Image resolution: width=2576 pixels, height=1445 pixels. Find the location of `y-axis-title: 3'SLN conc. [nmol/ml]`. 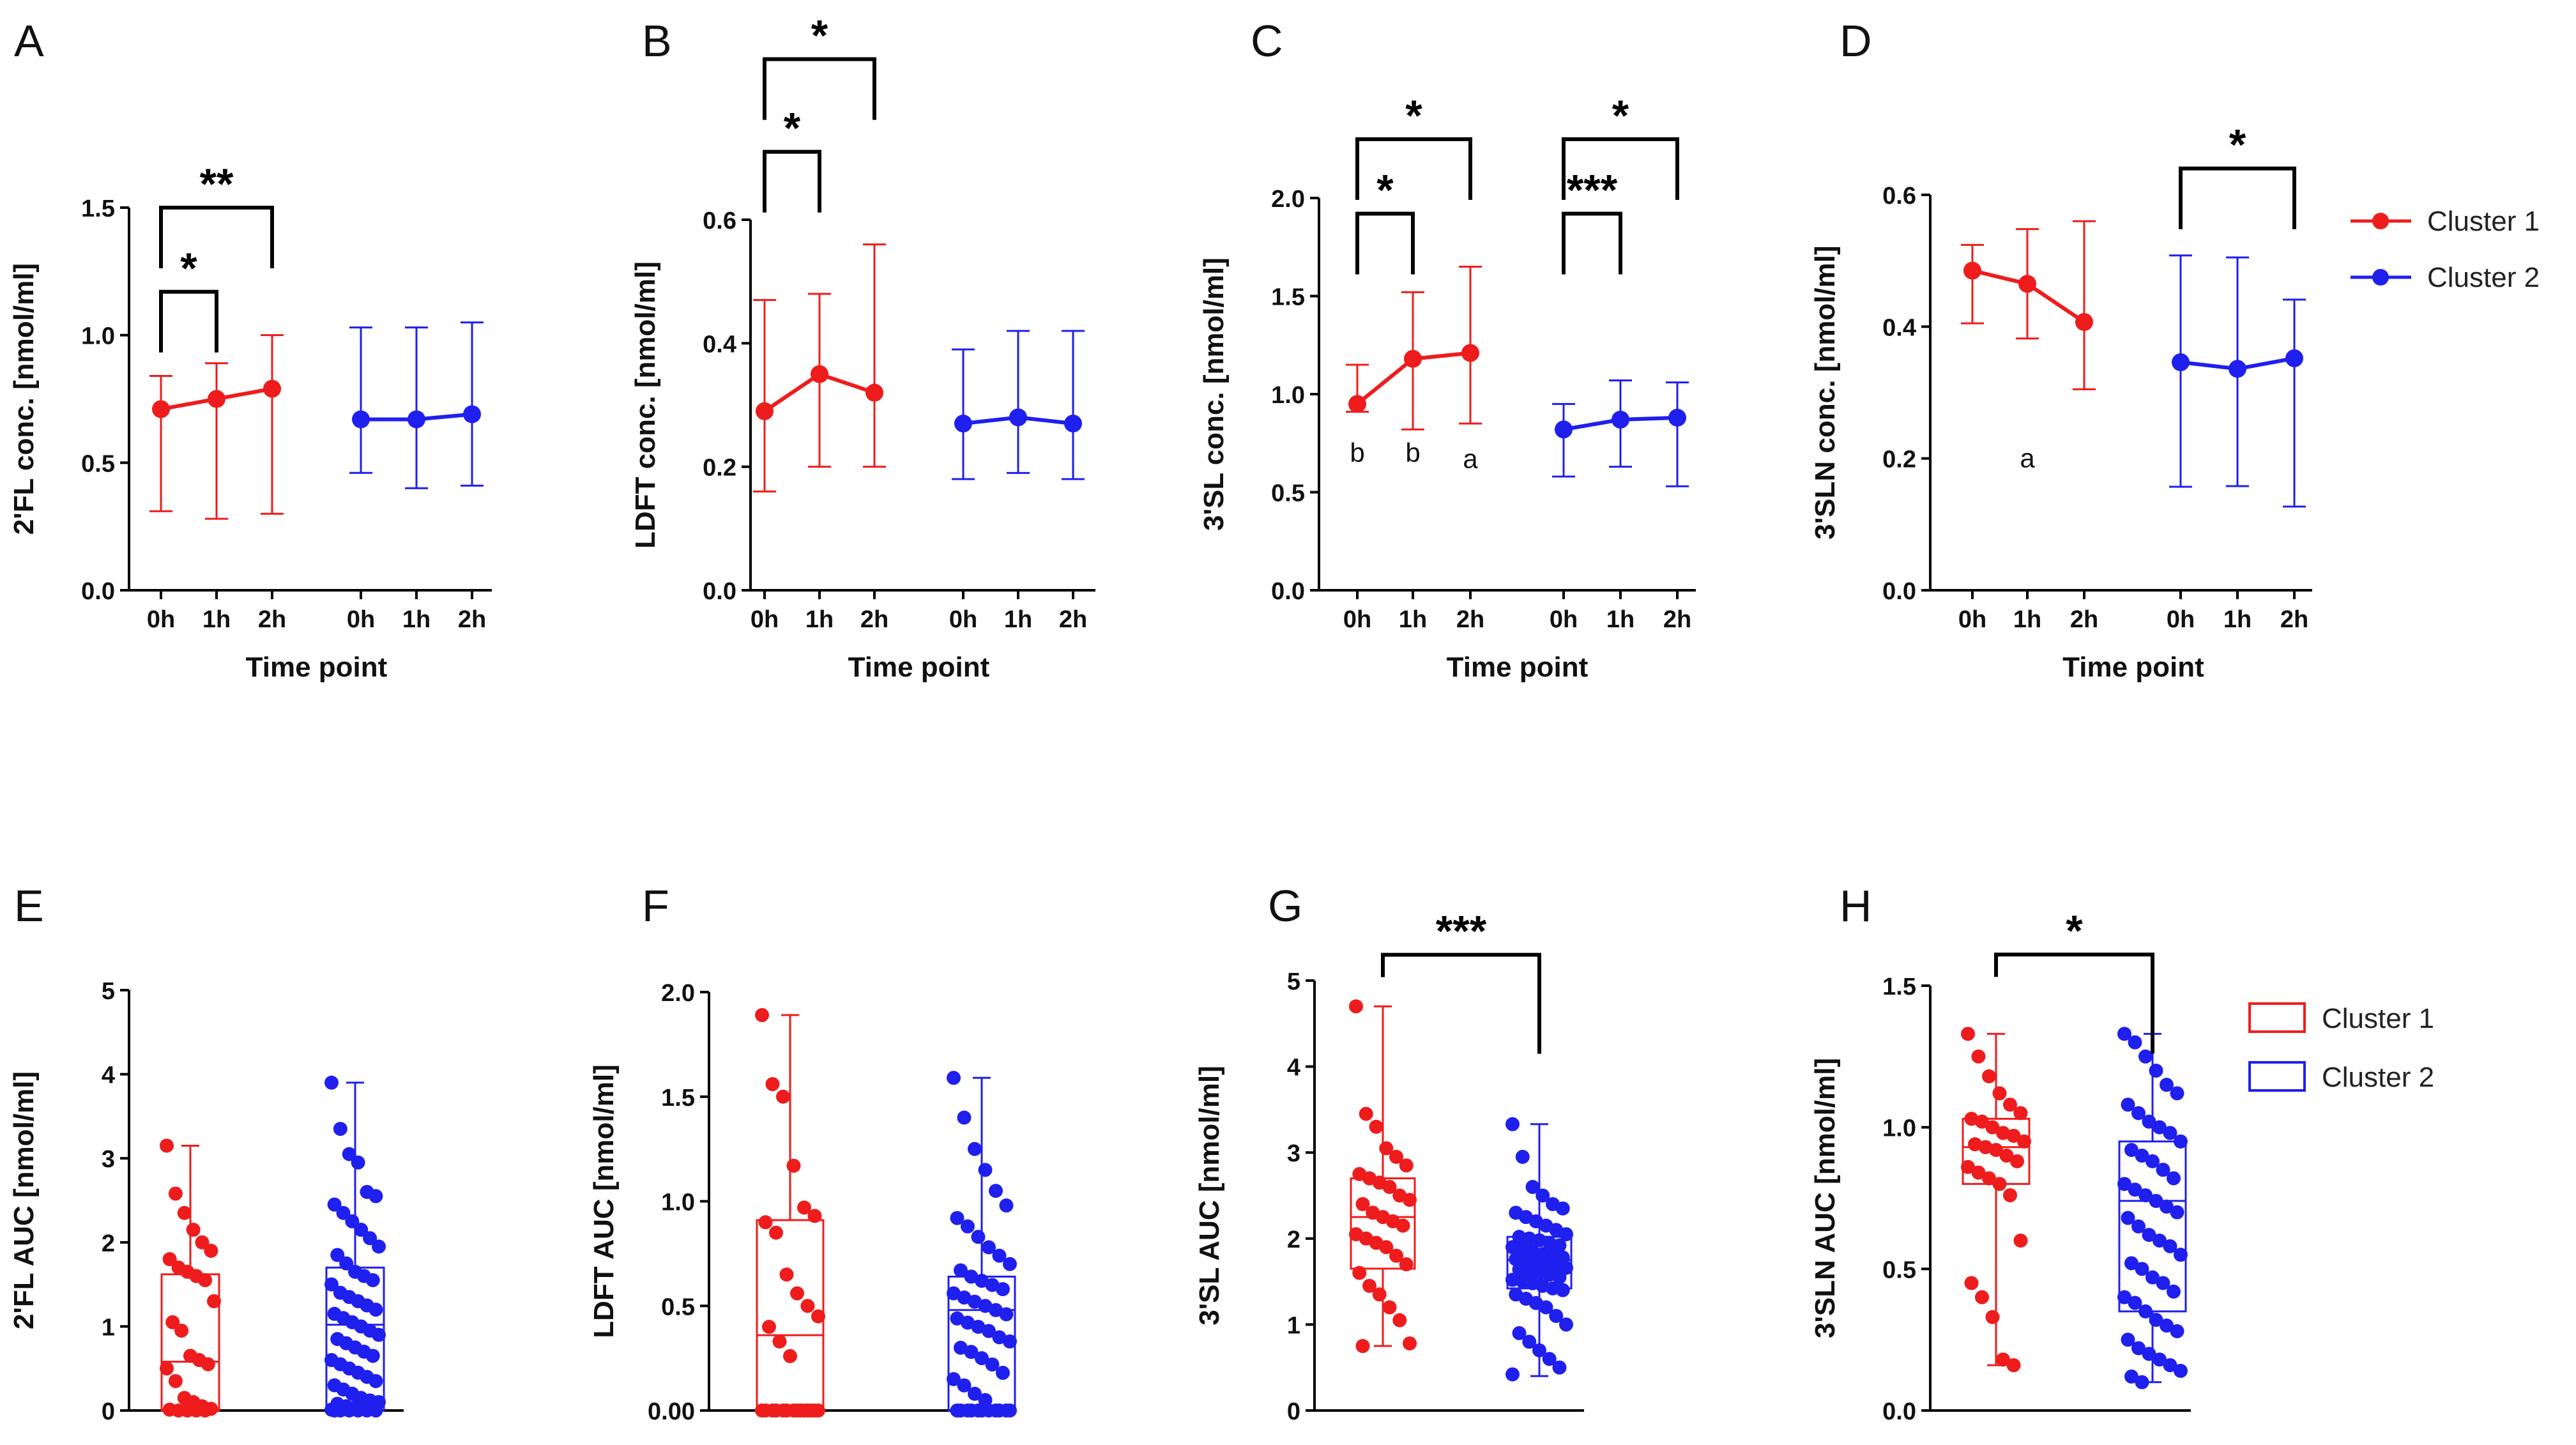

y-axis-title: 3'SLN conc. [nmol/ml] is located at coordinates (1825, 392).